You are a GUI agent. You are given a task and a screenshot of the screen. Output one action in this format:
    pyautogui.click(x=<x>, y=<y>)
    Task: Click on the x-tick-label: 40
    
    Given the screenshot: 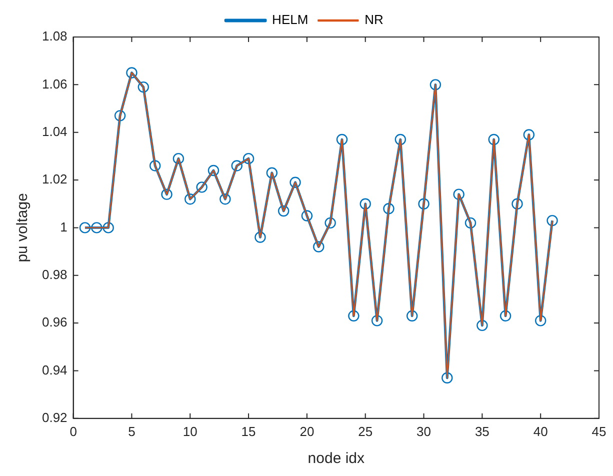 What is the action you would take?
    pyautogui.click(x=540, y=431)
    